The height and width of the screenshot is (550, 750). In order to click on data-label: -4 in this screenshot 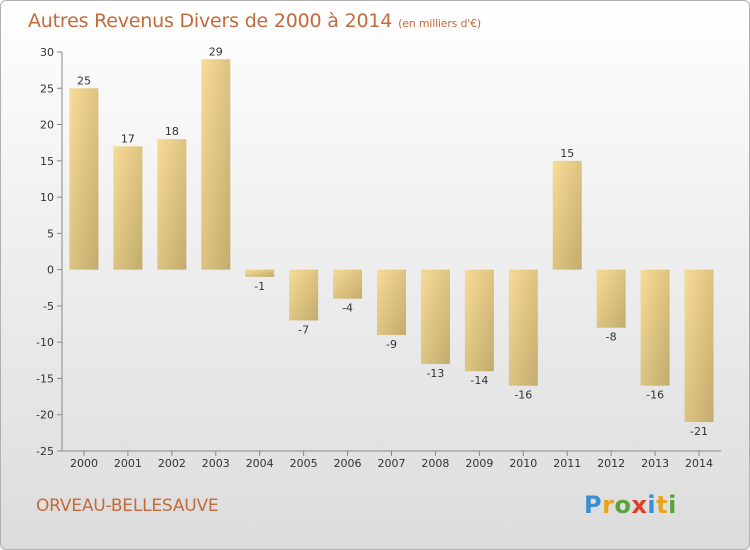, I will do `click(347, 308)`.